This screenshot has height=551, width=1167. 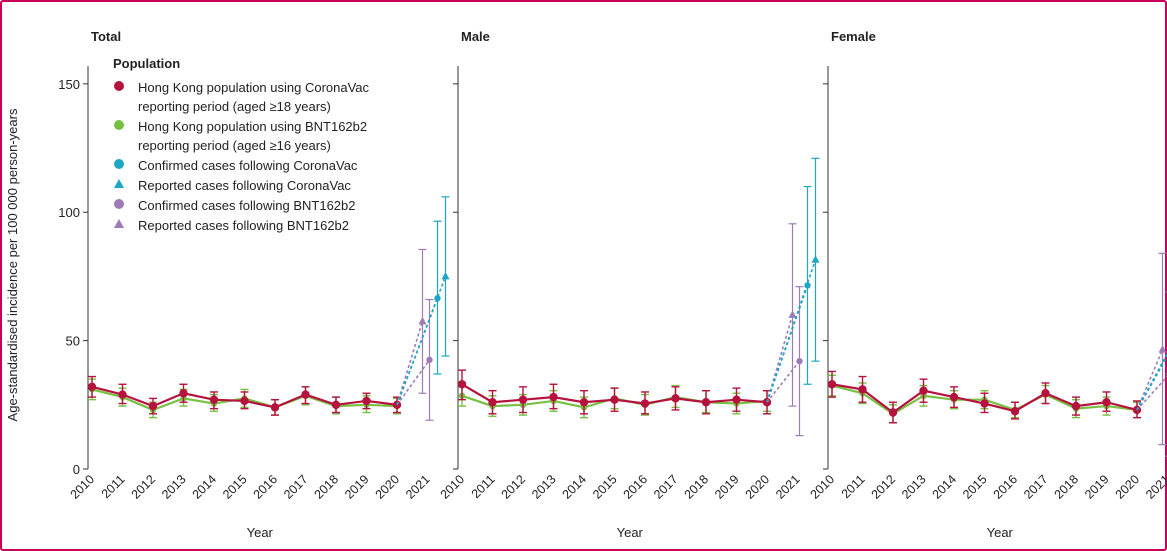 I want to click on y-tick-label: 150, so click(x=69, y=84).